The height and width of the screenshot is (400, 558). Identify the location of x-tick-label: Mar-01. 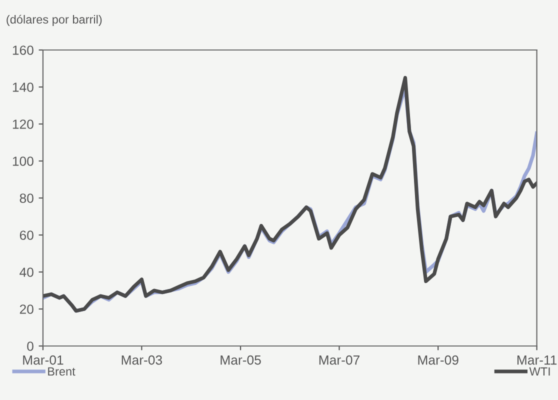
(43, 360).